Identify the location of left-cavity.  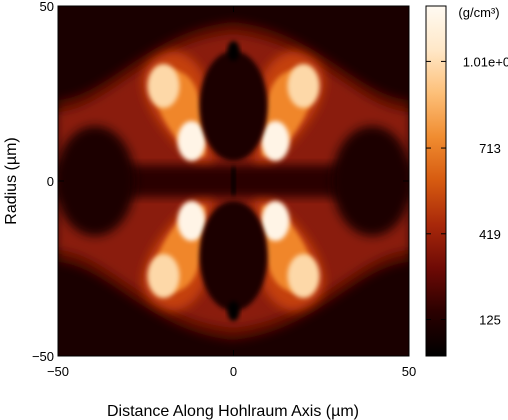
(96, 181).